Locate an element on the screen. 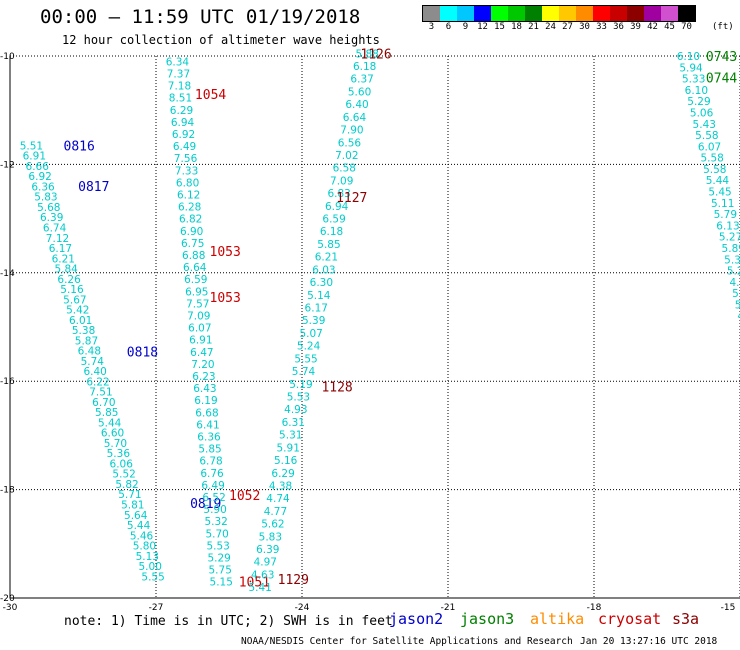 This screenshot has height=650, width=740. colorbar-unit: (ft) is located at coordinates (723, 27).